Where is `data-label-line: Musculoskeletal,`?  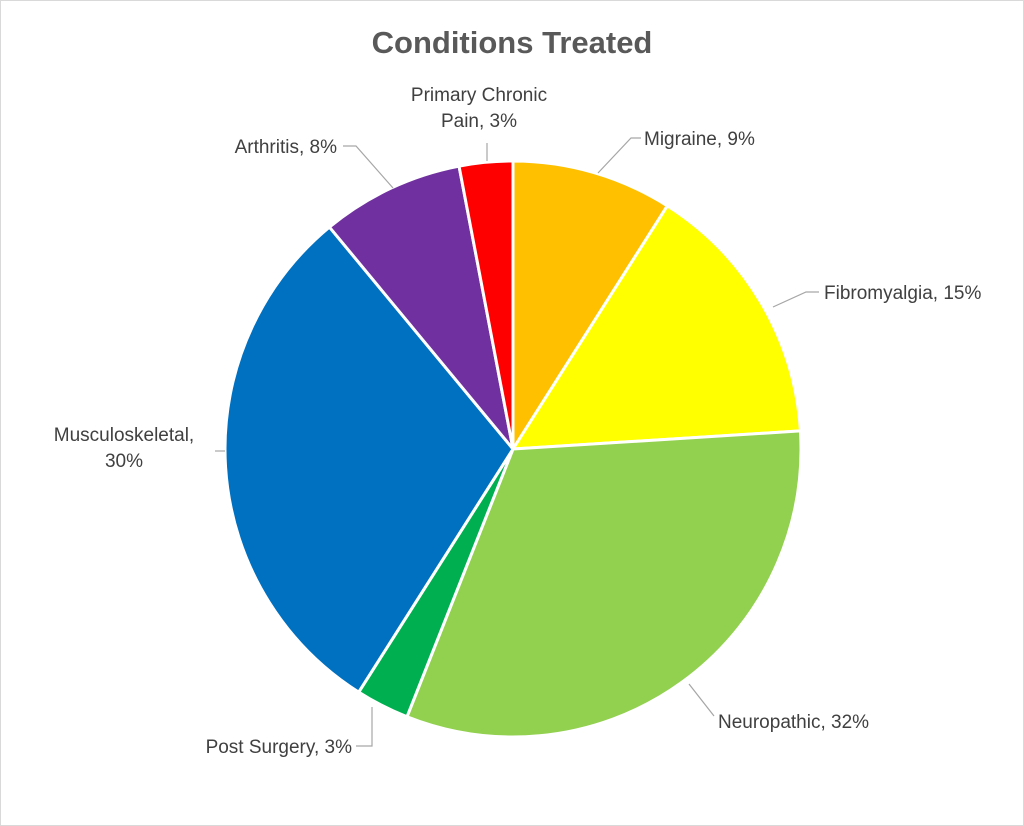 data-label-line: Musculoskeletal, is located at coordinates (124, 435).